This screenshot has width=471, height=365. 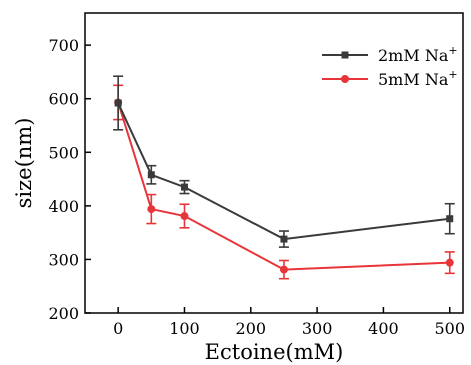 What do you see at coordinates (449, 328) in the screenshot?
I see `x-tick-label: 500` at bounding box center [449, 328].